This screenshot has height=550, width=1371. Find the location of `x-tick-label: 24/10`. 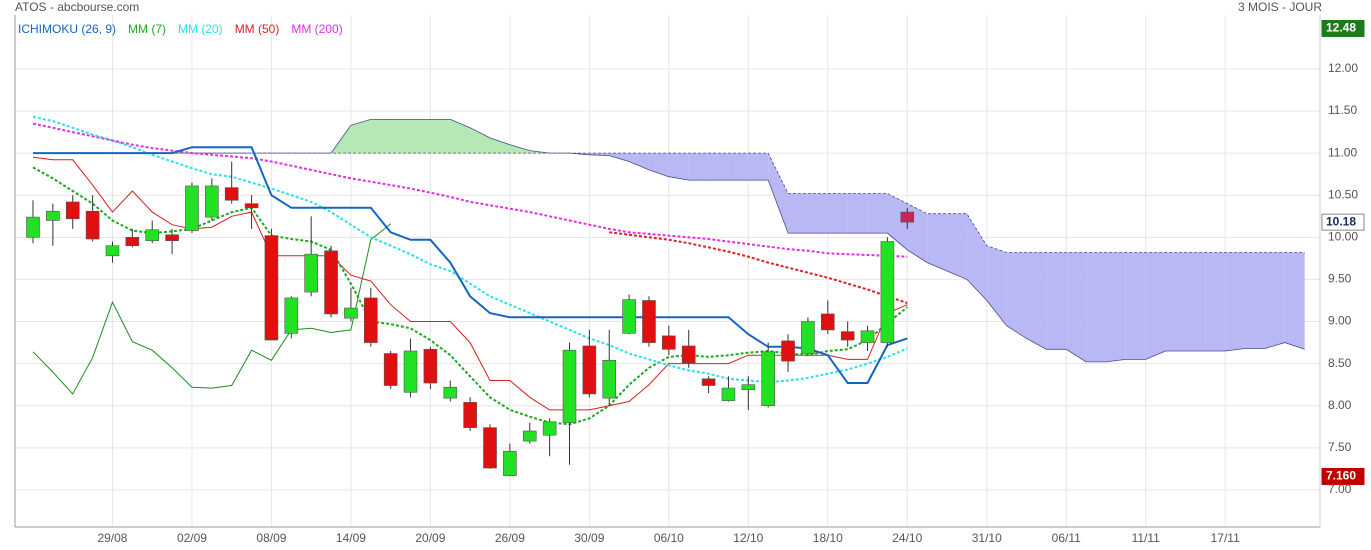

x-tick-label: 24/10 is located at coordinates (907, 538).